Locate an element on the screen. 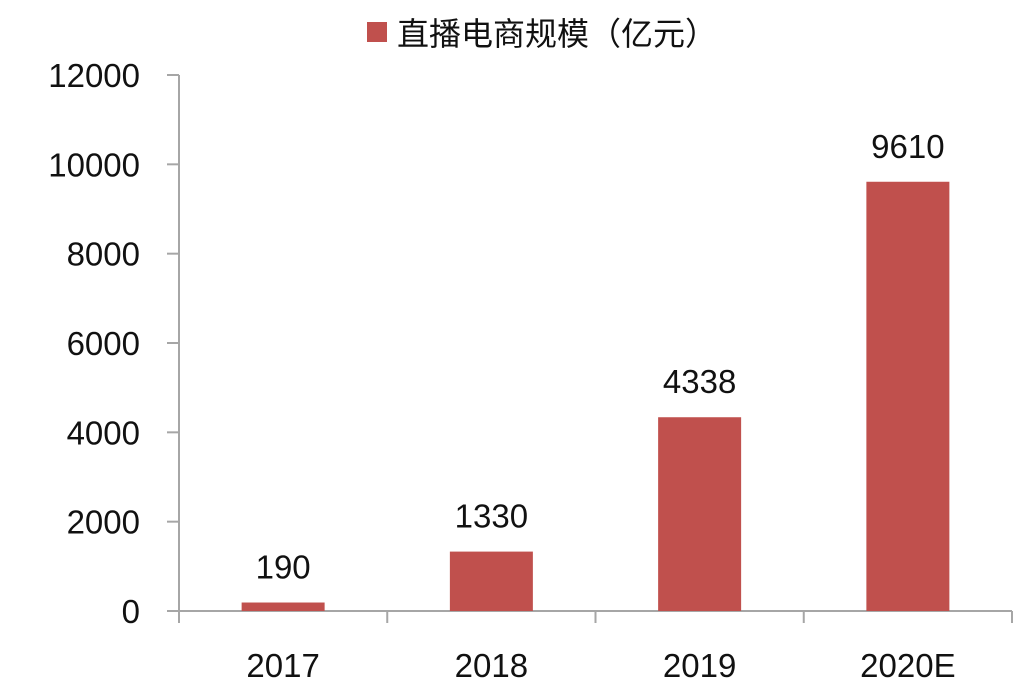 The image size is (1036, 696). x-tick-label: 2017 is located at coordinates (282, 665).